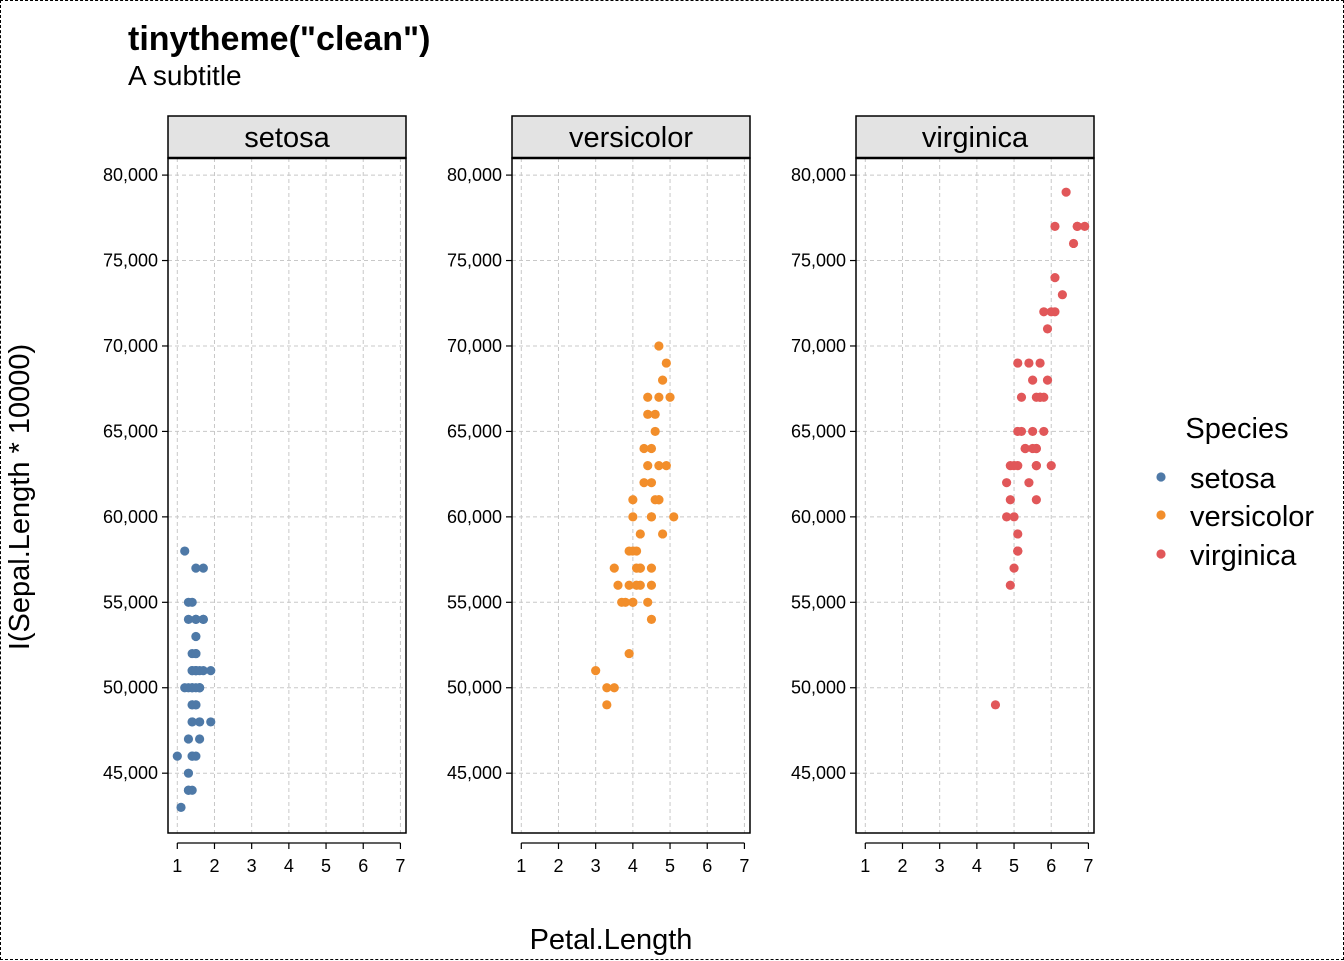 The image size is (1344, 961). Describe the element at coordinates (185, 75) in the screenshot. I see `chart-subtitle: A subtitle` at that location.